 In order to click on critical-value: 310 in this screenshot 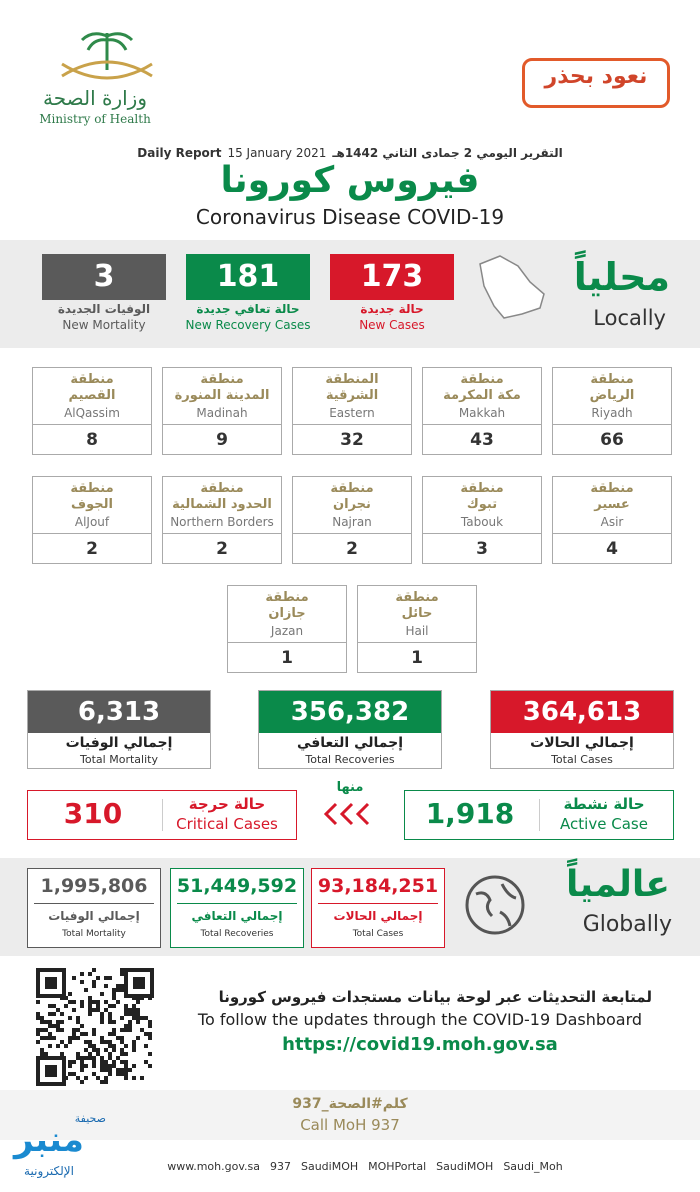, I will do `click(93, 813)`.